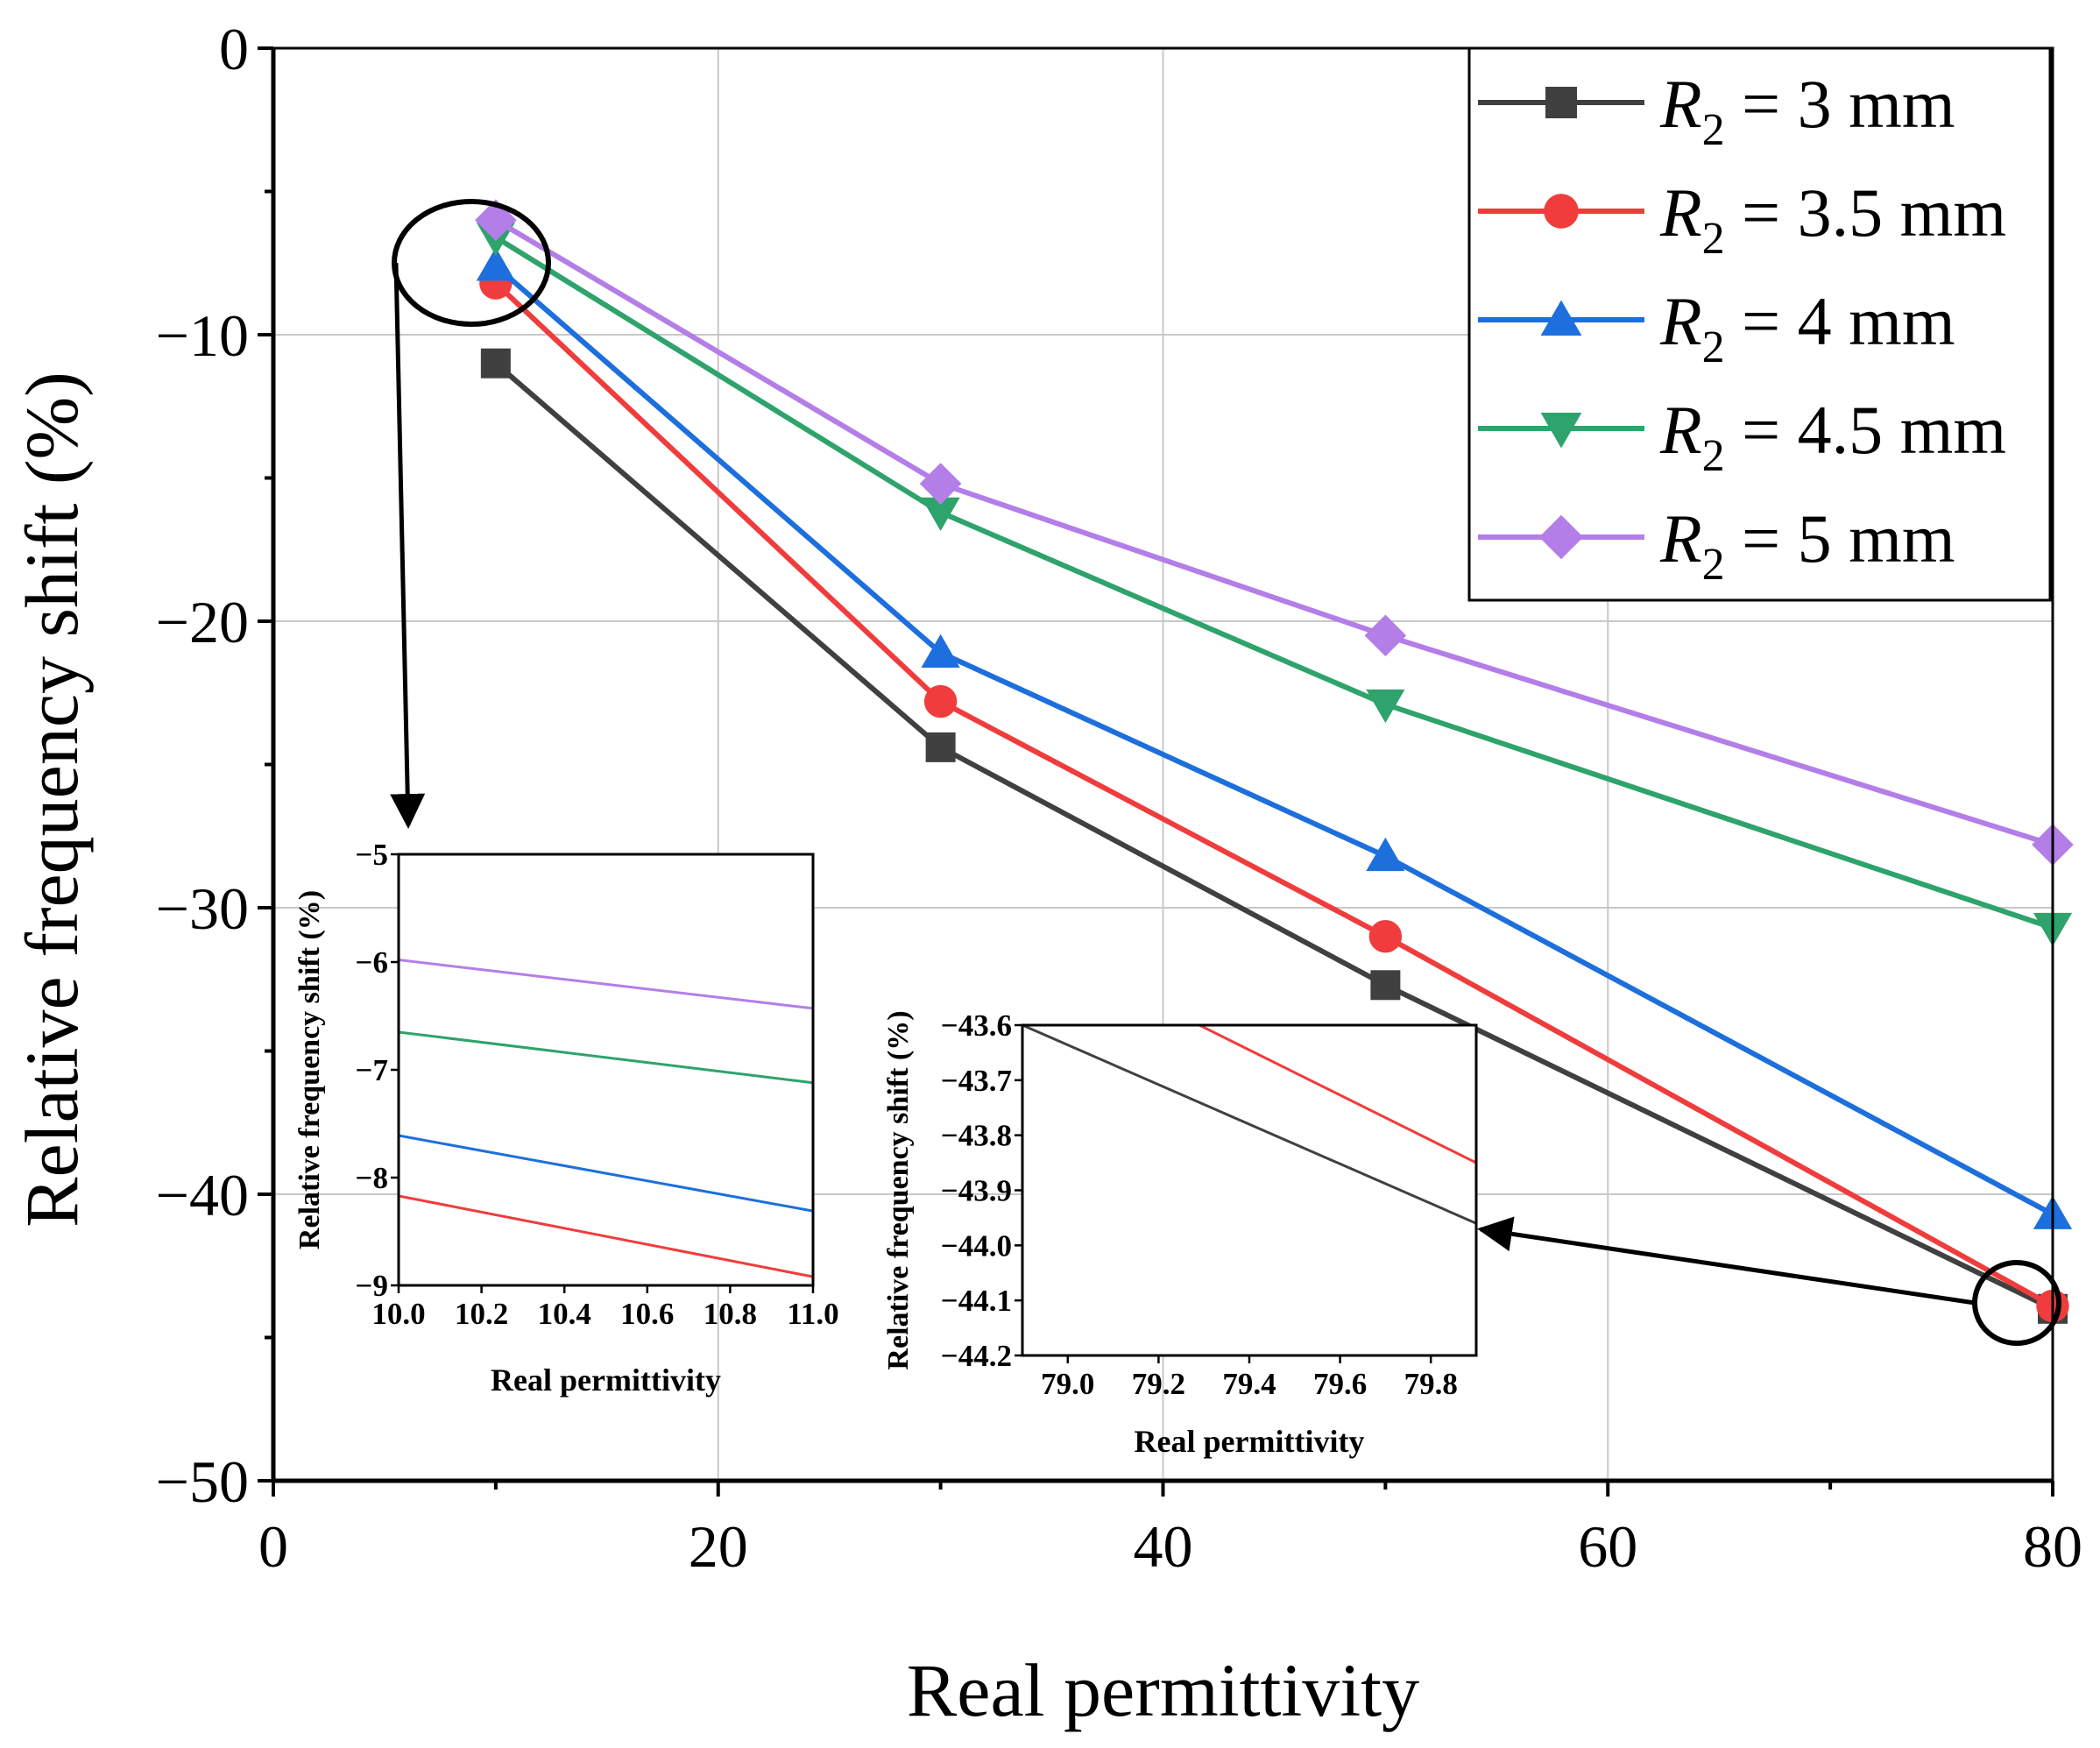  I want to click on inset-left-y-tick-label-2: −7, so click(372, 1070).